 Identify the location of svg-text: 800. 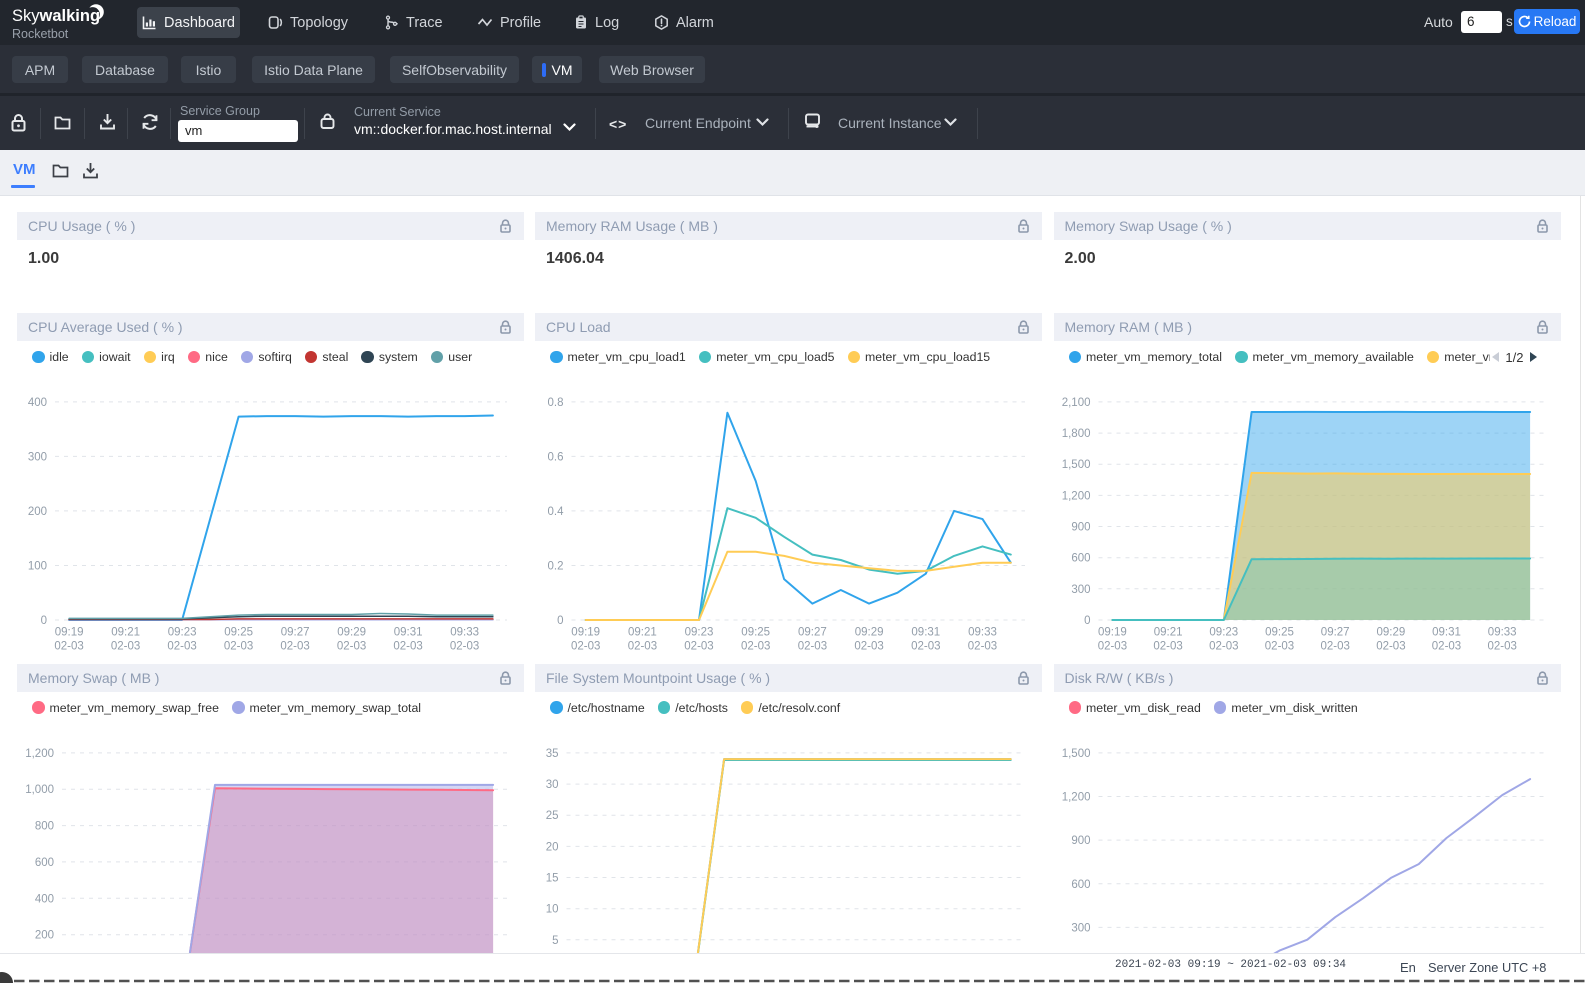
(44, 826).